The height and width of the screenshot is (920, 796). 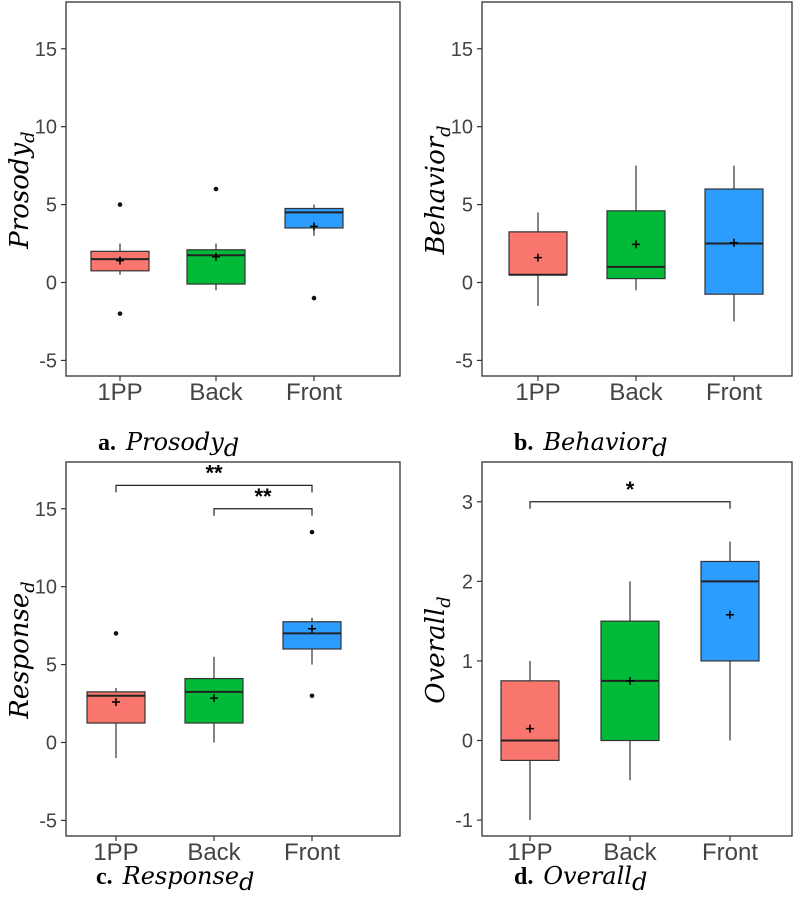 I want to click on y-axis-label-base: Overall, so click(x=436, y=656).